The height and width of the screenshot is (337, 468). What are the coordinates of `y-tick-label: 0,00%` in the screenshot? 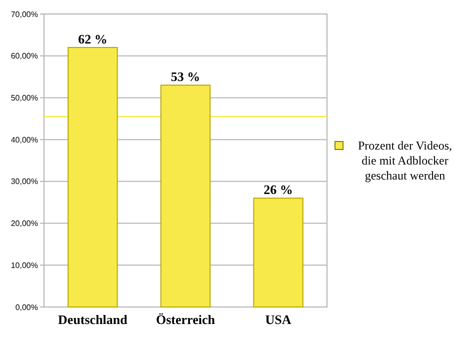 It's located at (26, 307).